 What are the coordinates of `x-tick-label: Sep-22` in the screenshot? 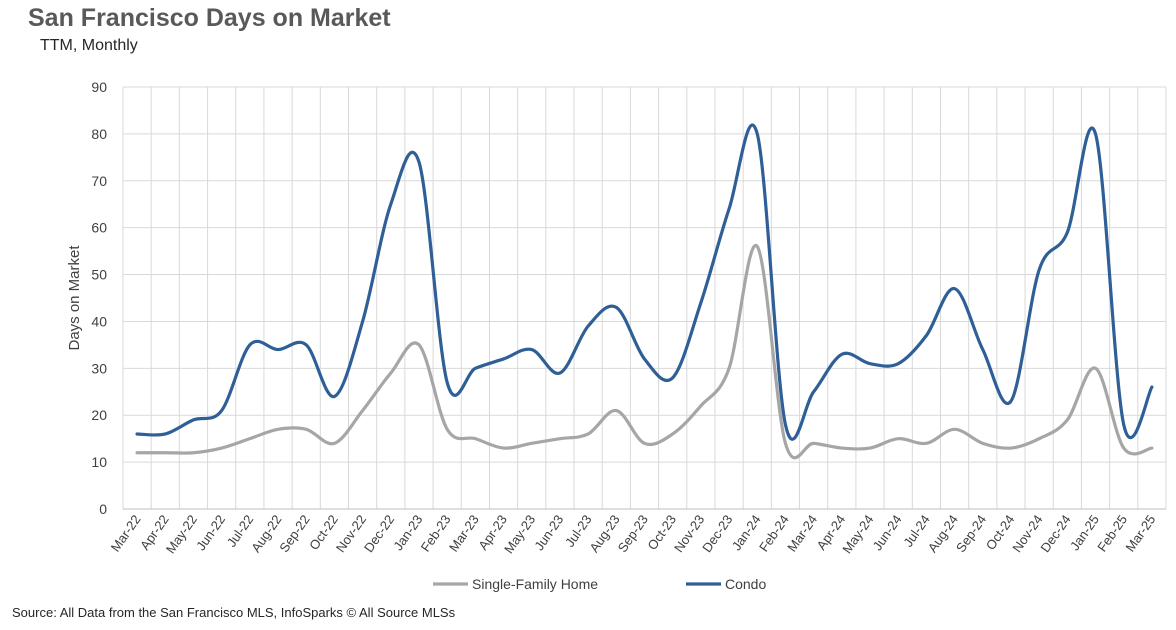 It's located at (294, 533).